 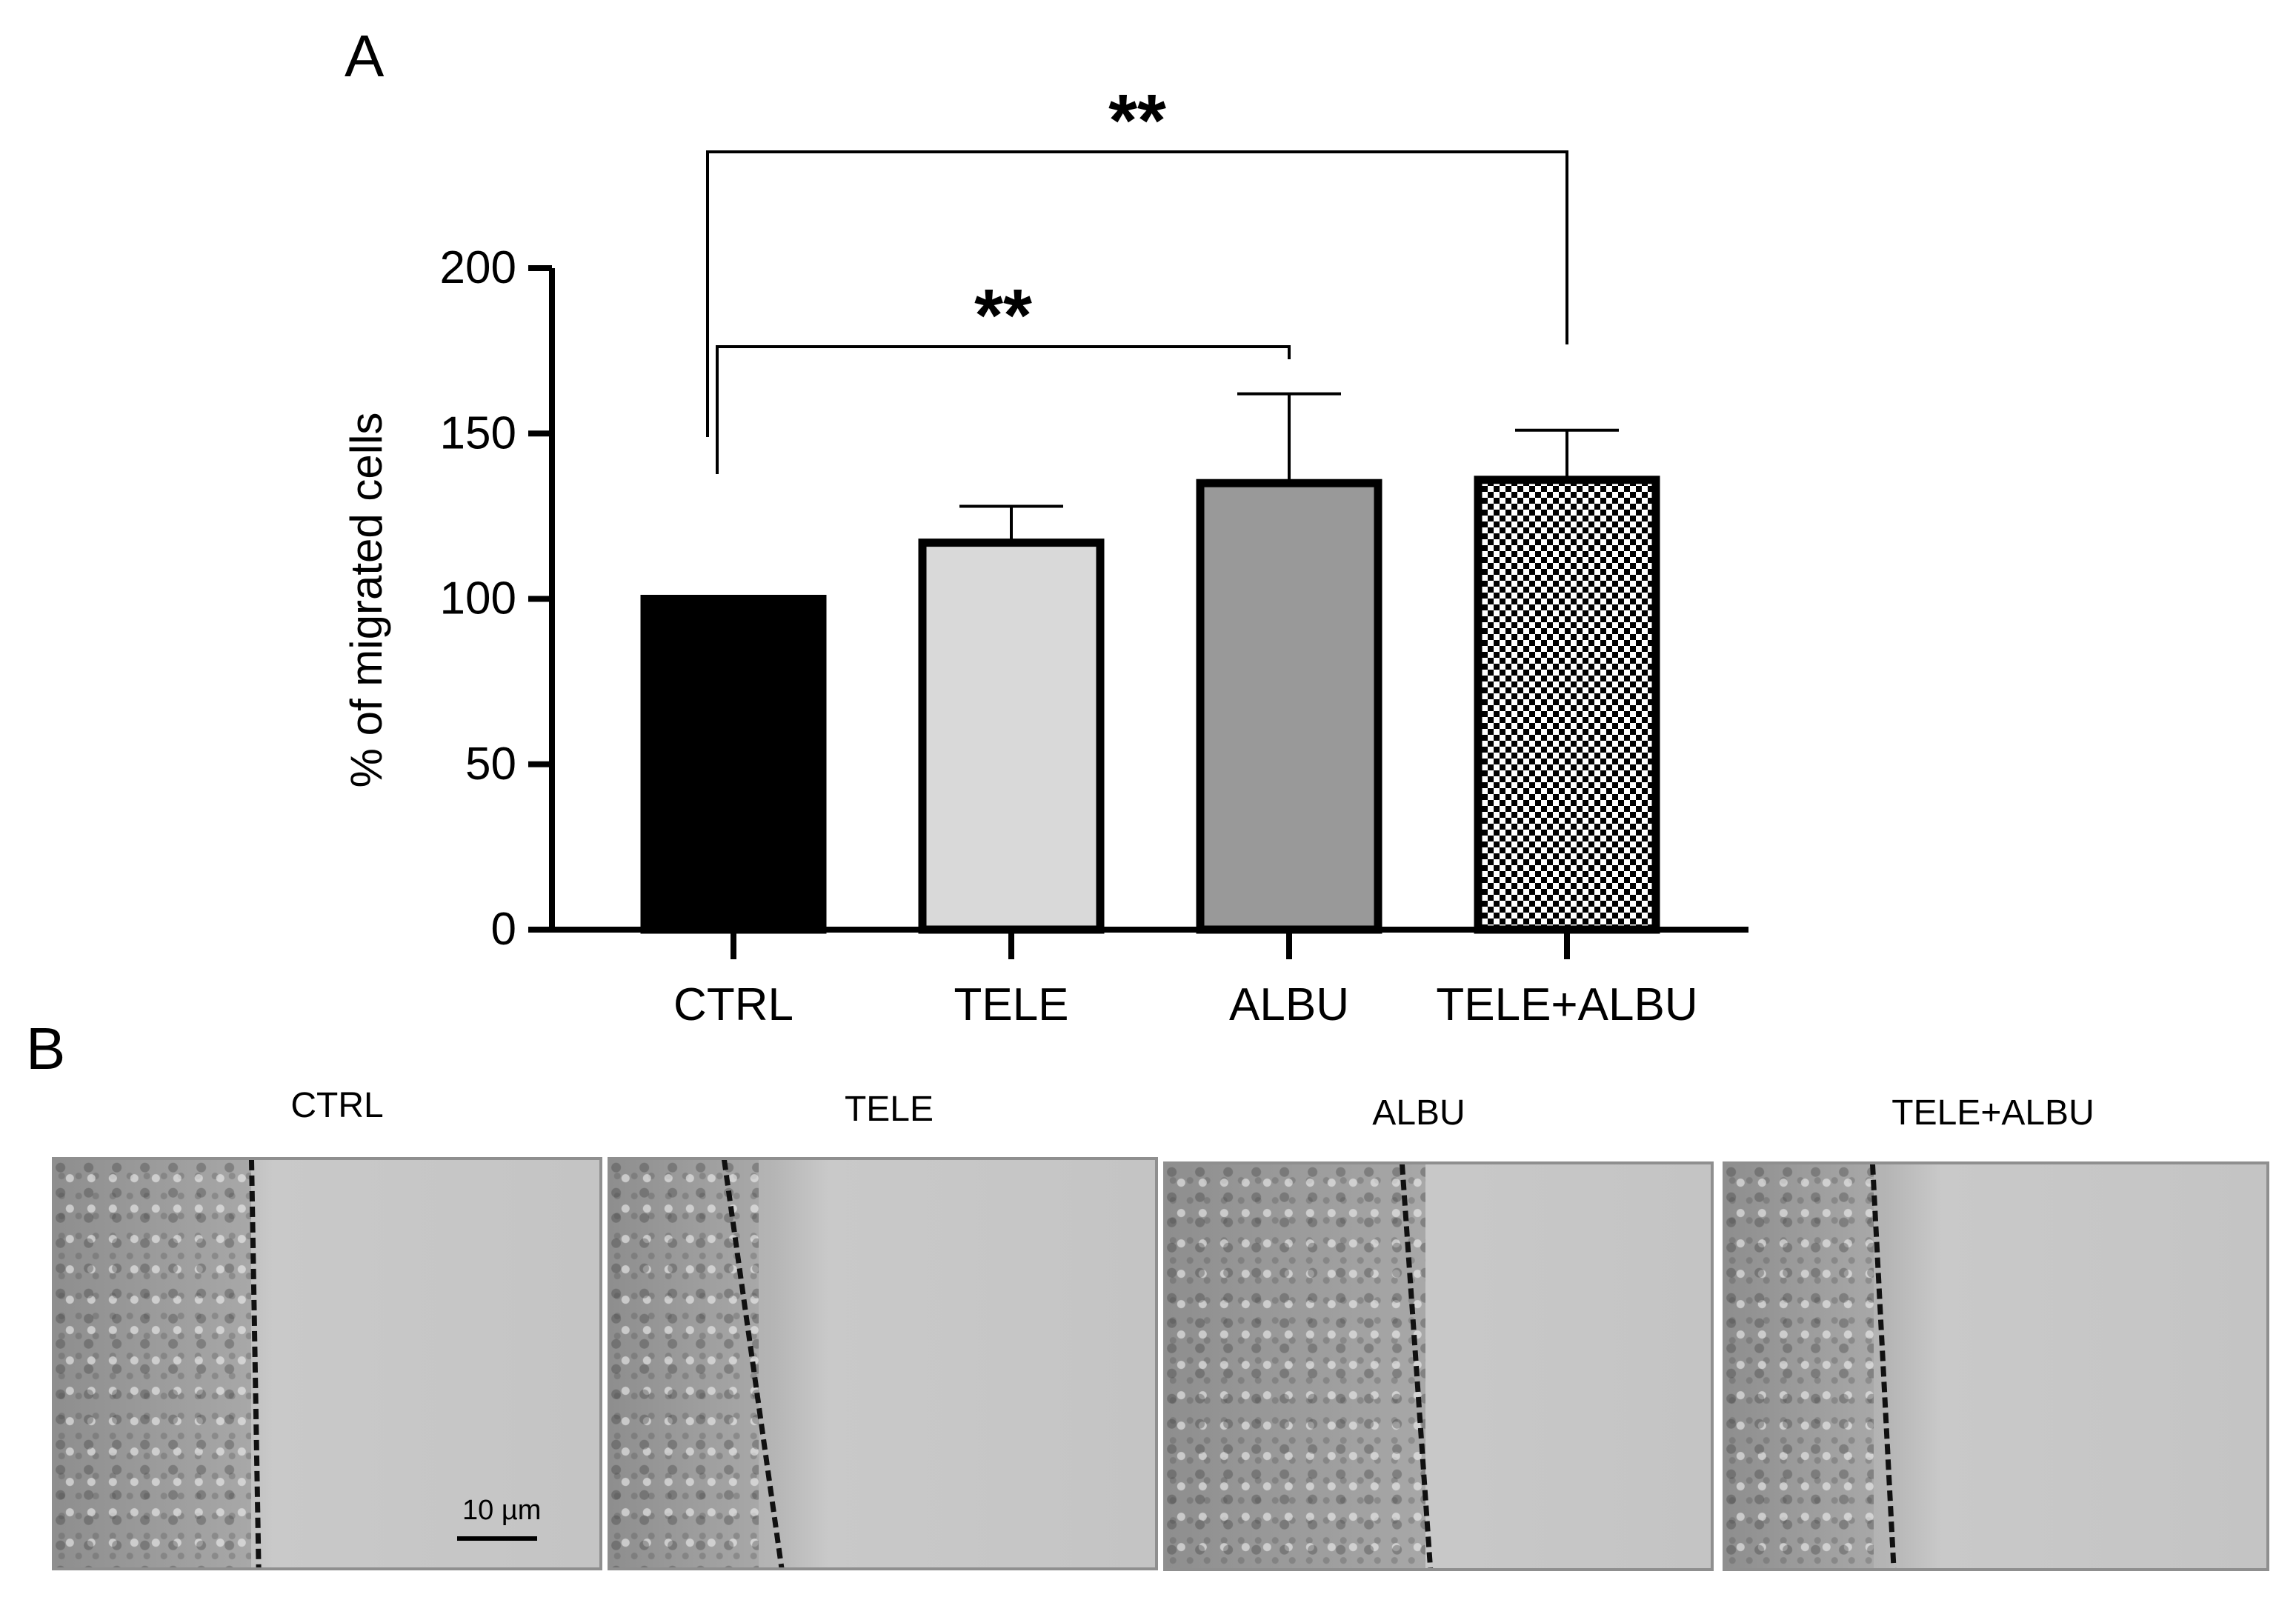 I want to click on micrograph-tele, so click(x=883, y=1363).